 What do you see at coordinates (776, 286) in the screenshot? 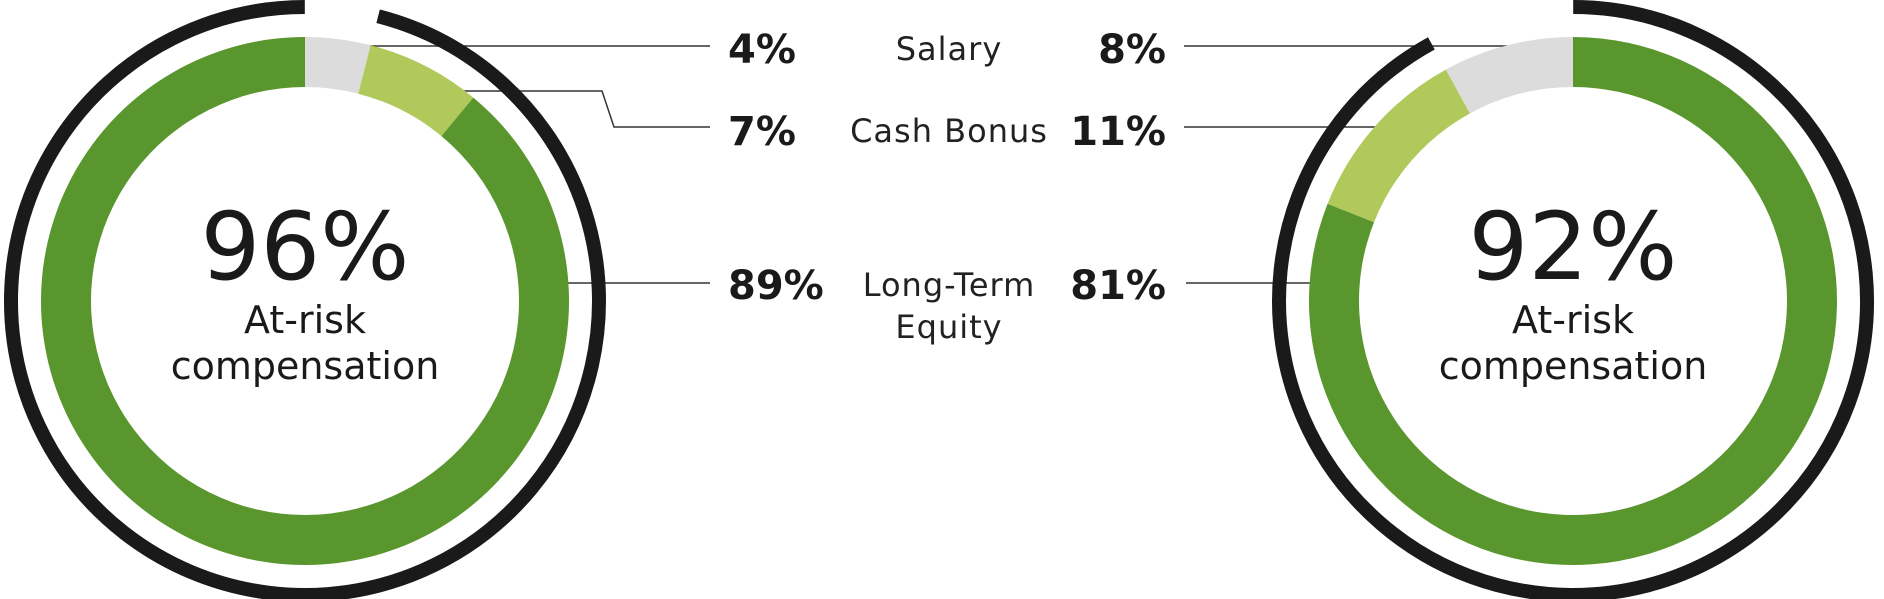
I see `value-label: 89%` at bounding box center [776, 286].